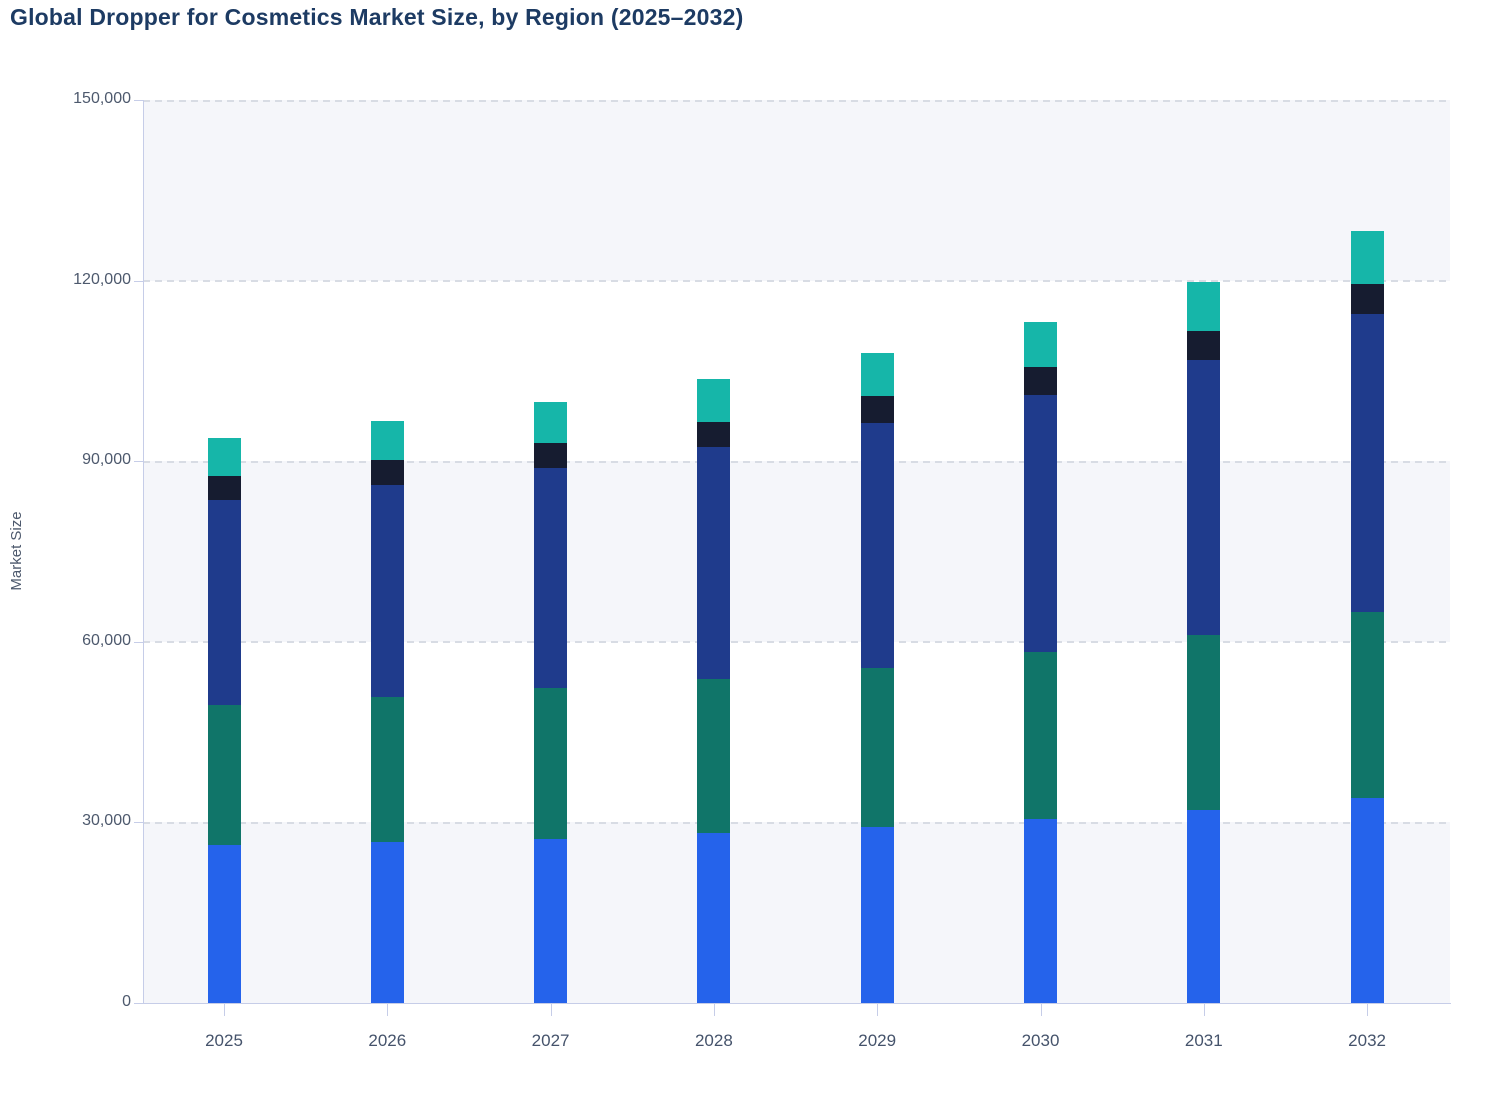 The height and width of the screenshot is (1120, 1508). Describe the element at coordinates (797, 1003) in the screenshot. I see `x-axis-line` at that location.